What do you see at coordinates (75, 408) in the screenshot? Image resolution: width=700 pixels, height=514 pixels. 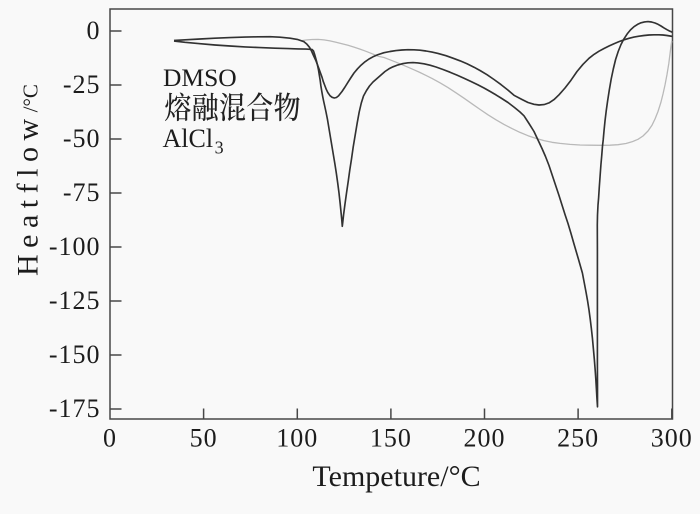 I see `svg-text: -175` at bounding box center [75, 408].